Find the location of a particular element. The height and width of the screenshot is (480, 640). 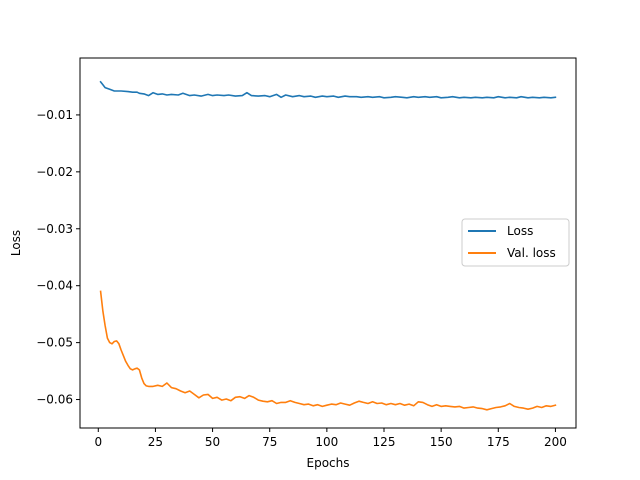

x-tick-label: 50 is located at coordinates (212, 442).